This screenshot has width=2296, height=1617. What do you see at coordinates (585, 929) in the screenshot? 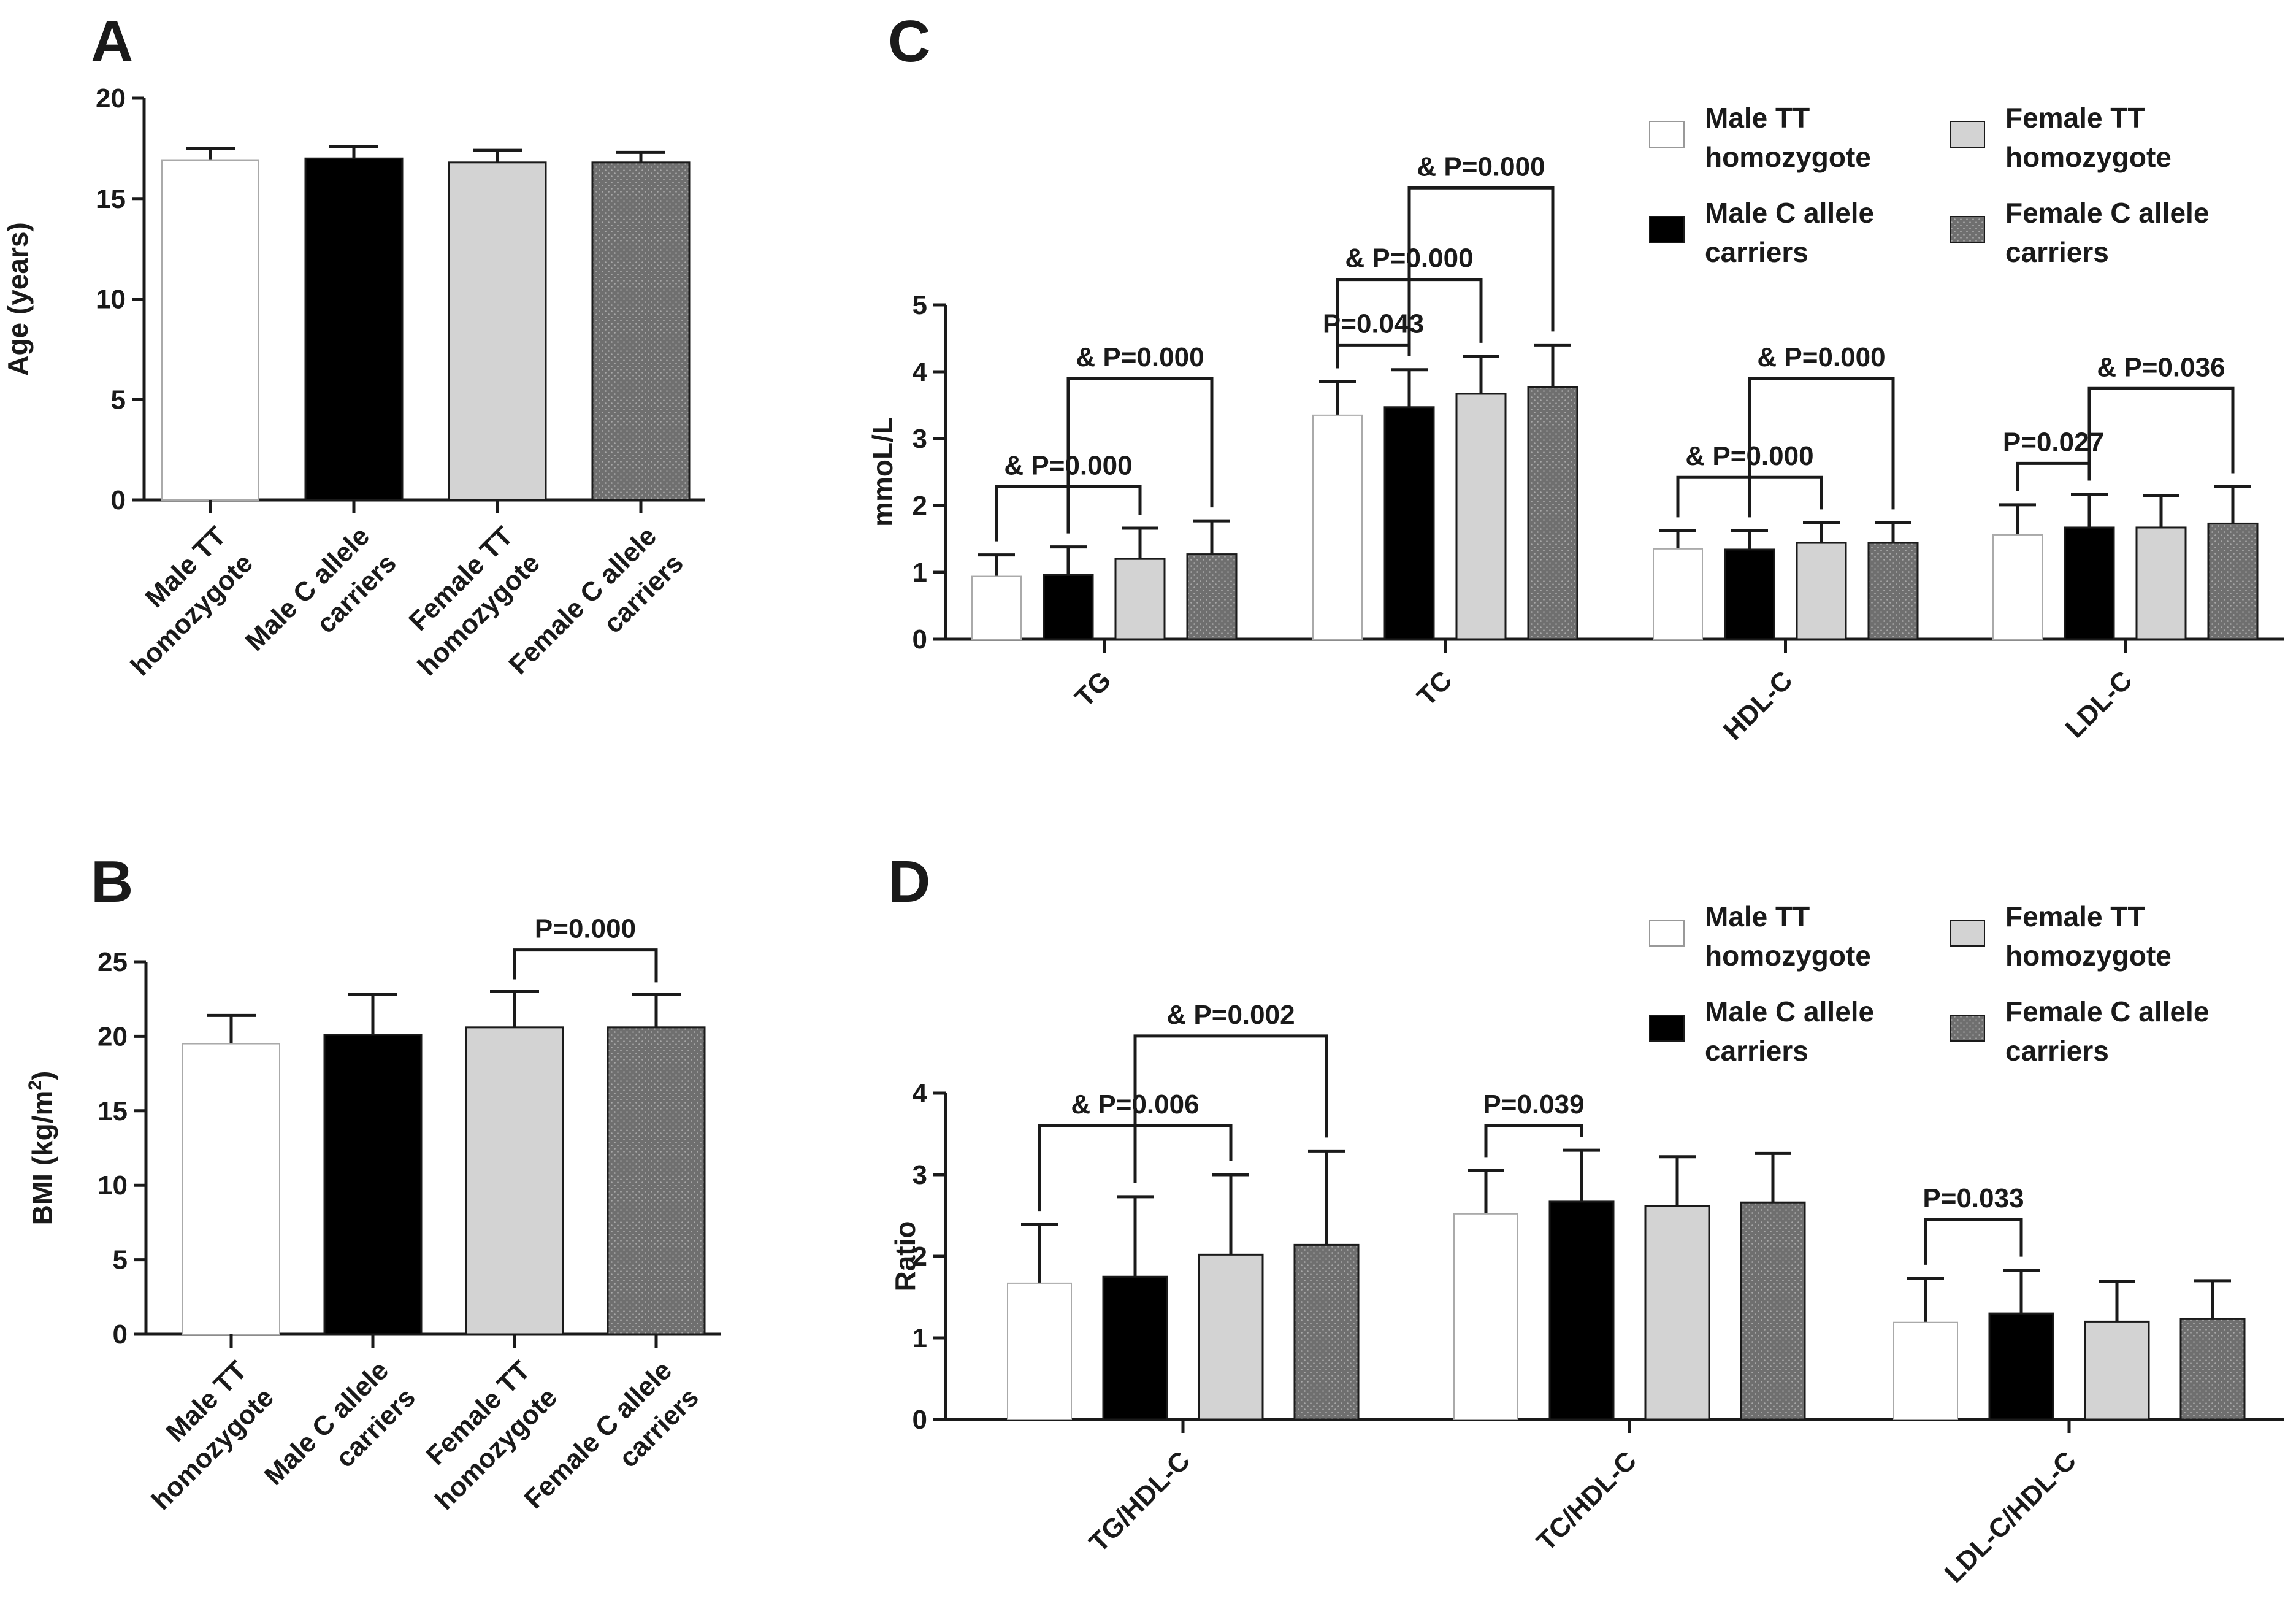
I see `significance-label: P=0.000` at bounding box center [585, 929].